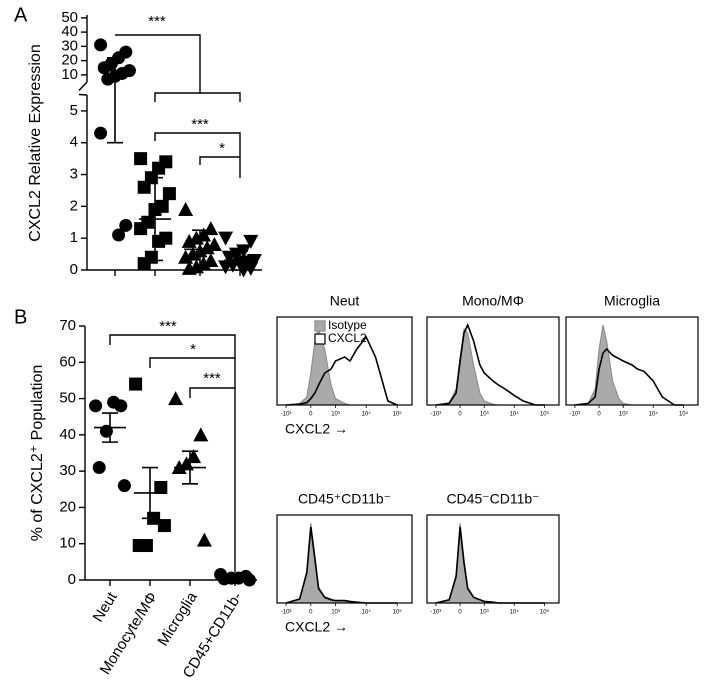 The height and width of the screenshot is (689, 708). Describe the element at coordinates (69, 74) in the screenshot. I see `y-tick-label: 10` at that location.